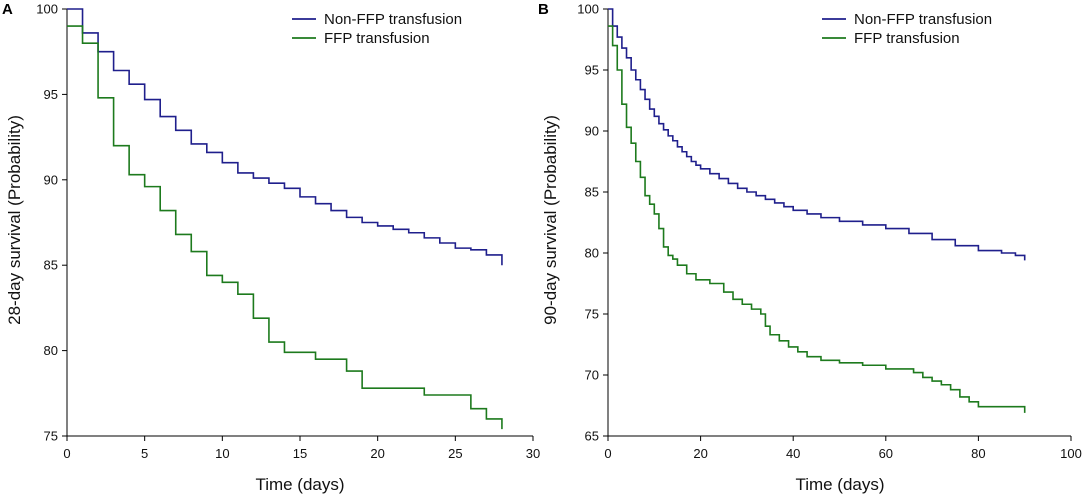 This screenshot has height=496, width=1084. Describe the element at coordinates (300, 453) in the screenshot. I see `panel-a-x-tick-label: 15` at that location.